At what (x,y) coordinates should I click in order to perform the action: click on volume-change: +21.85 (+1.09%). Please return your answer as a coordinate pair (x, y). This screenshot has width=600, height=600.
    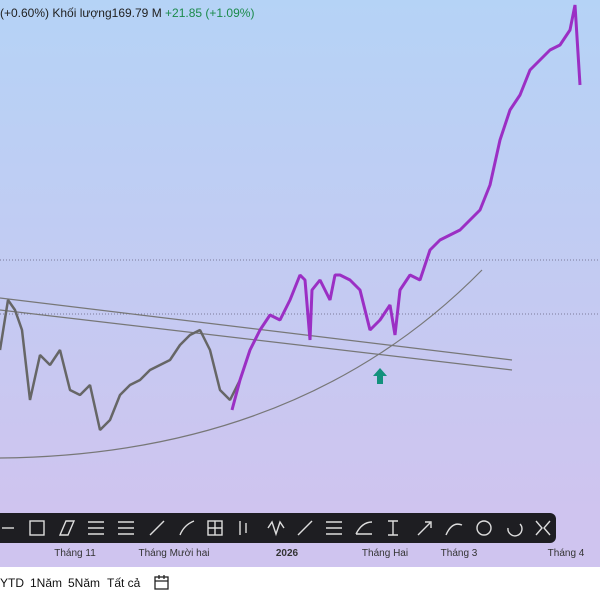
    Looking at the image, I should click on (210, 13).